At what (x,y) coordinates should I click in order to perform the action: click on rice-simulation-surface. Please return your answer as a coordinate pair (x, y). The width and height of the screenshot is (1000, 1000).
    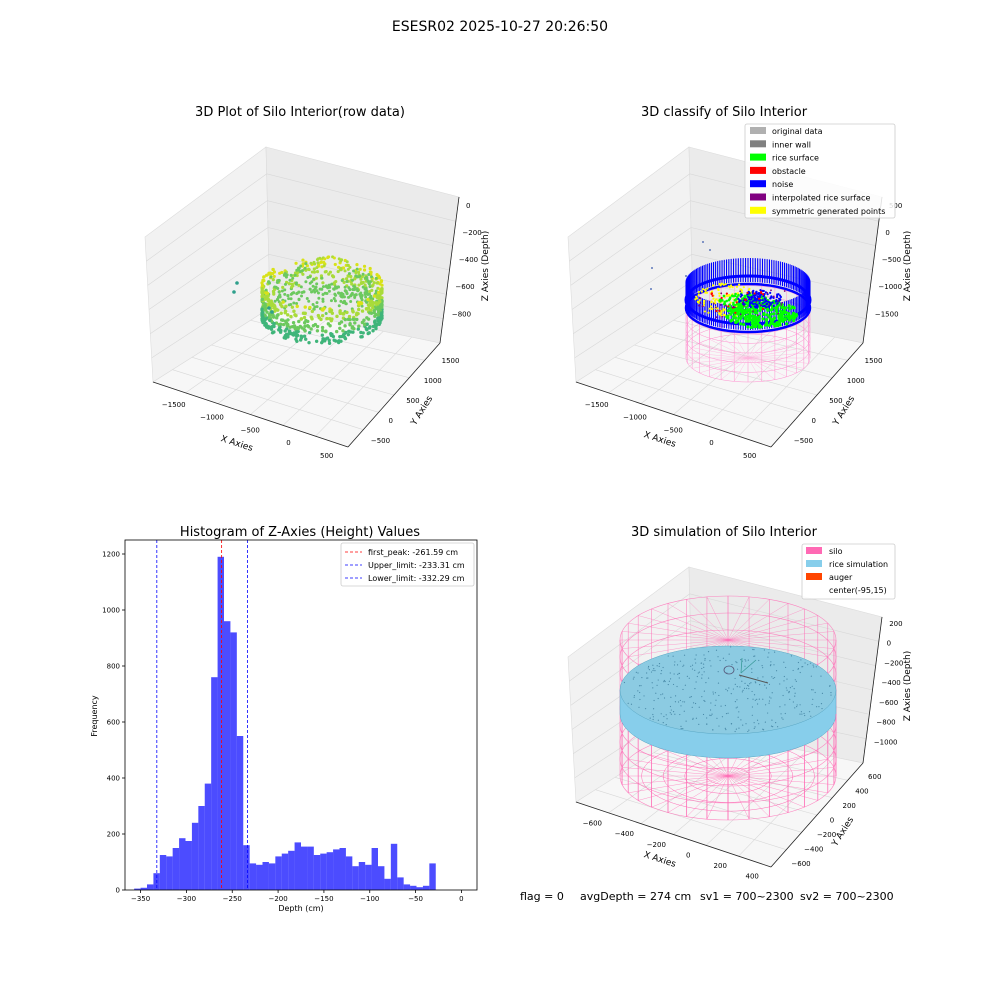
    Looking at the image, I should click on (728, 690).